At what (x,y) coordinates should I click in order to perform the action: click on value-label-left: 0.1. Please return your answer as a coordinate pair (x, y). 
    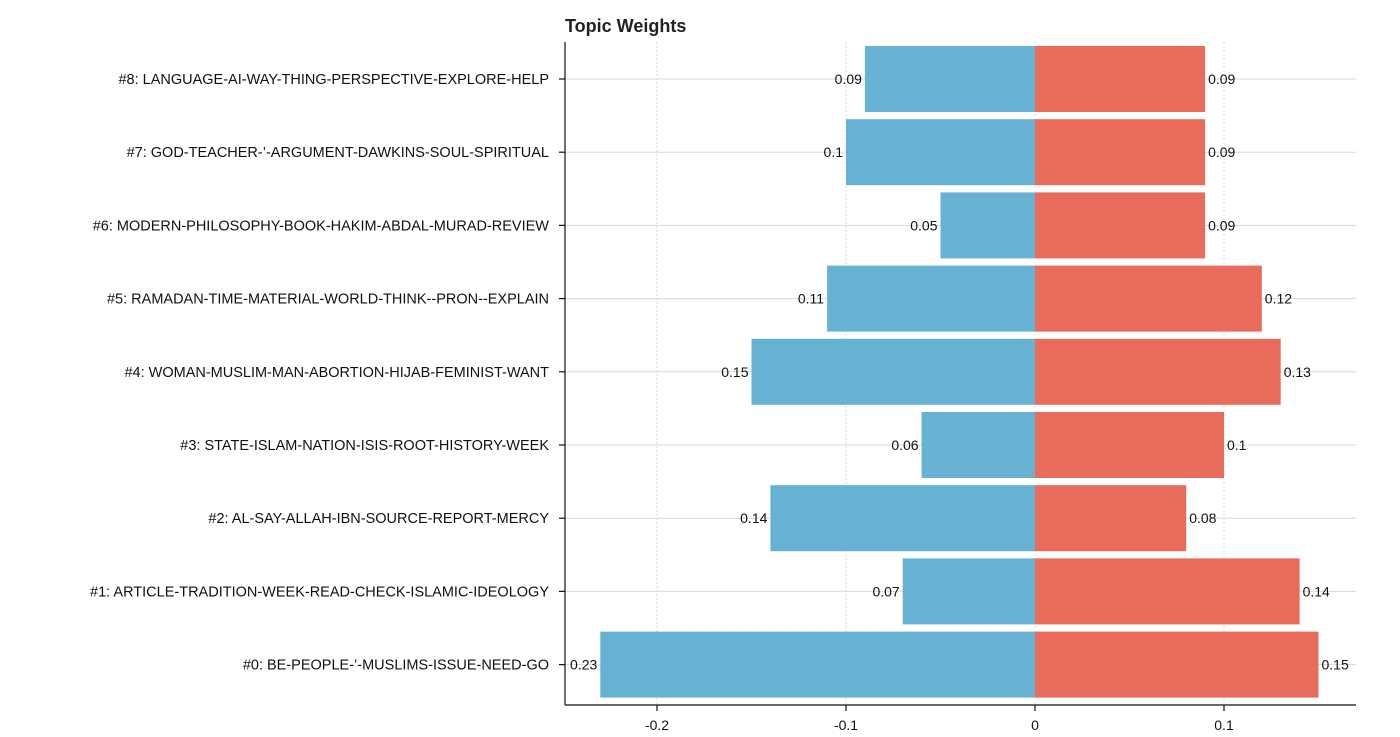
    Looking at the image, I should click on (834, 152).